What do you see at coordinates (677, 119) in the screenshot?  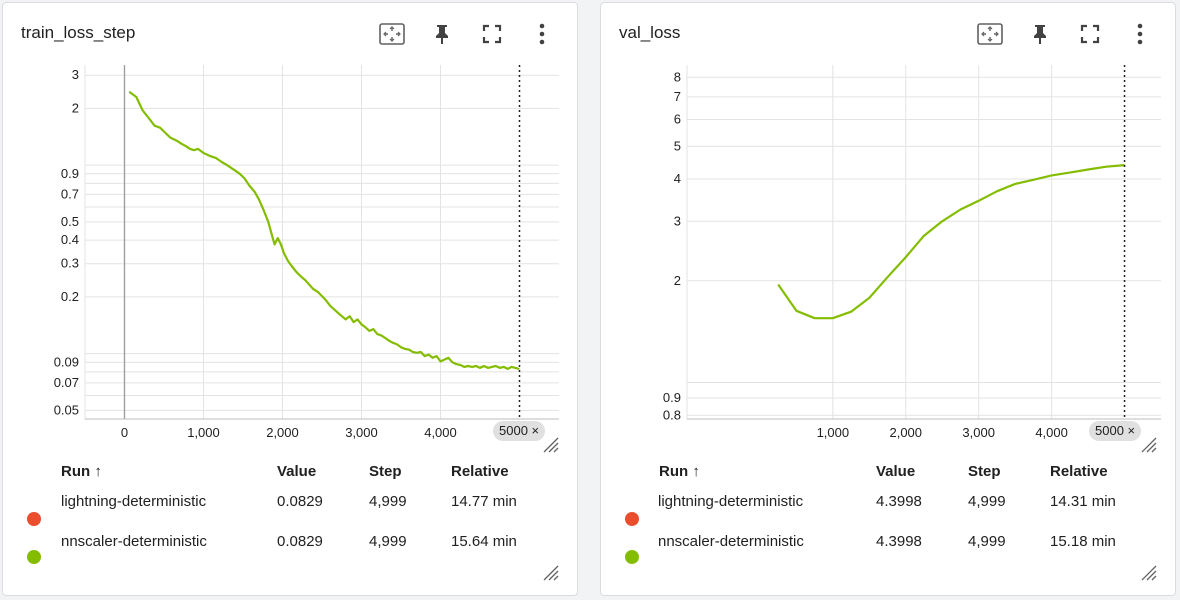 I see `y-tick-label: 6` at bounding box center [677, 119].